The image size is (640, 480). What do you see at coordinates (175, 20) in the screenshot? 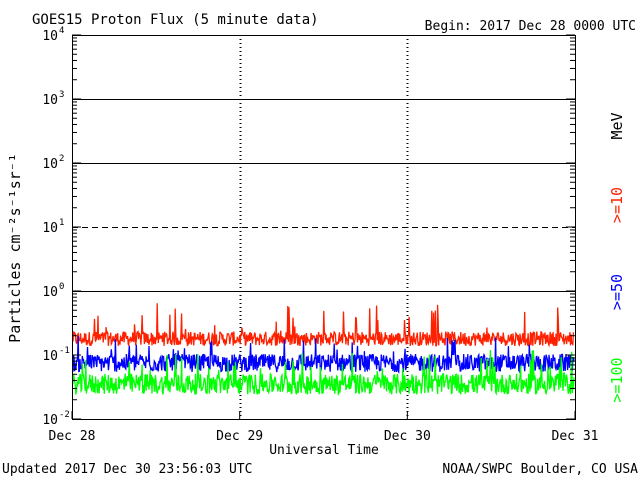
I see `chart-title: GOES15 Proton Flux (5 minute data)` at bounding box center [175, 20].